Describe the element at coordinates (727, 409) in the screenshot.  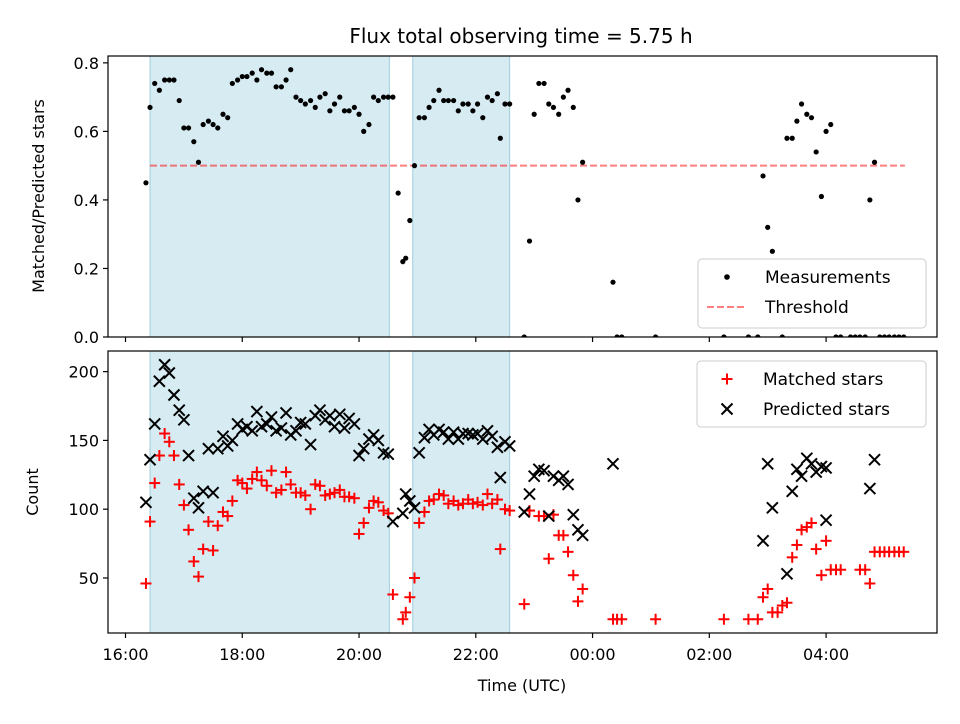
I see `legend-predicted-marker` at that location.